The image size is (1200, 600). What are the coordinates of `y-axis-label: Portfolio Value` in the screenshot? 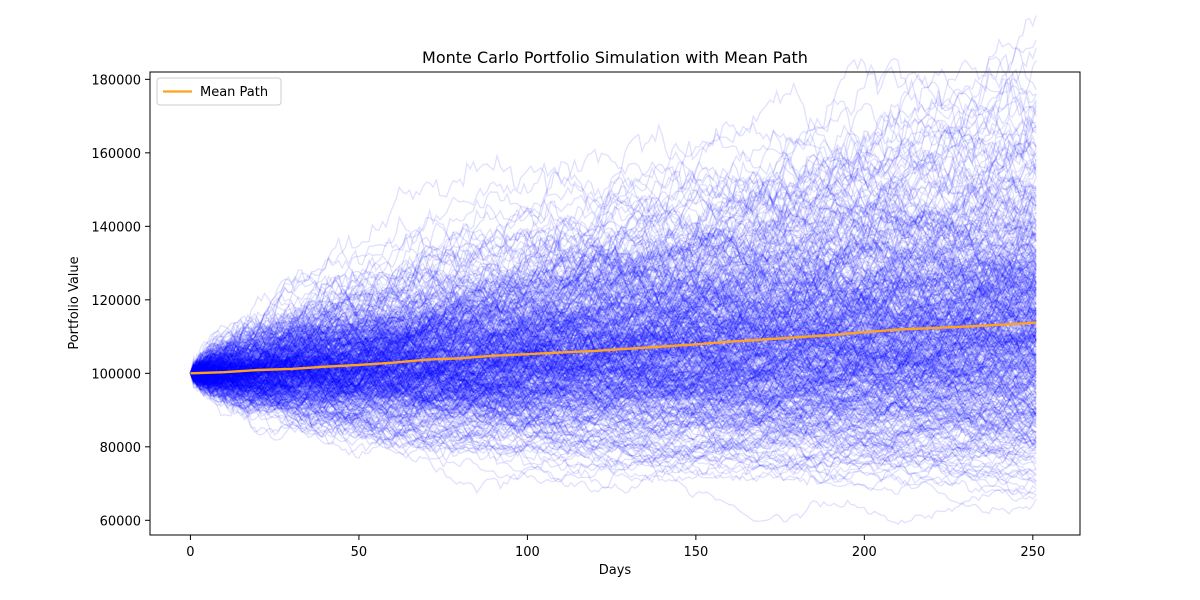 It's located at (74, 302).